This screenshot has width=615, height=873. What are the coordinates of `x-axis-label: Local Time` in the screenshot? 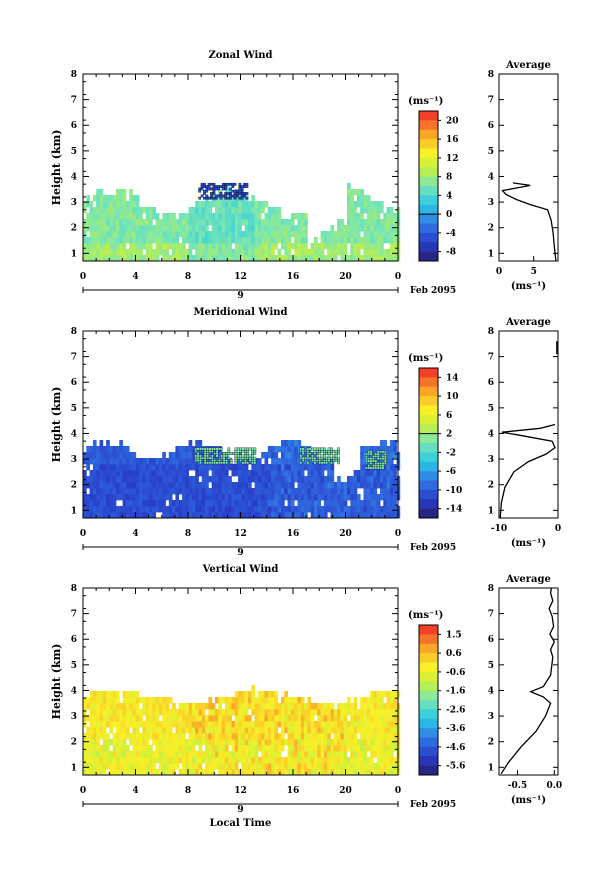 It's located at (241, 823).